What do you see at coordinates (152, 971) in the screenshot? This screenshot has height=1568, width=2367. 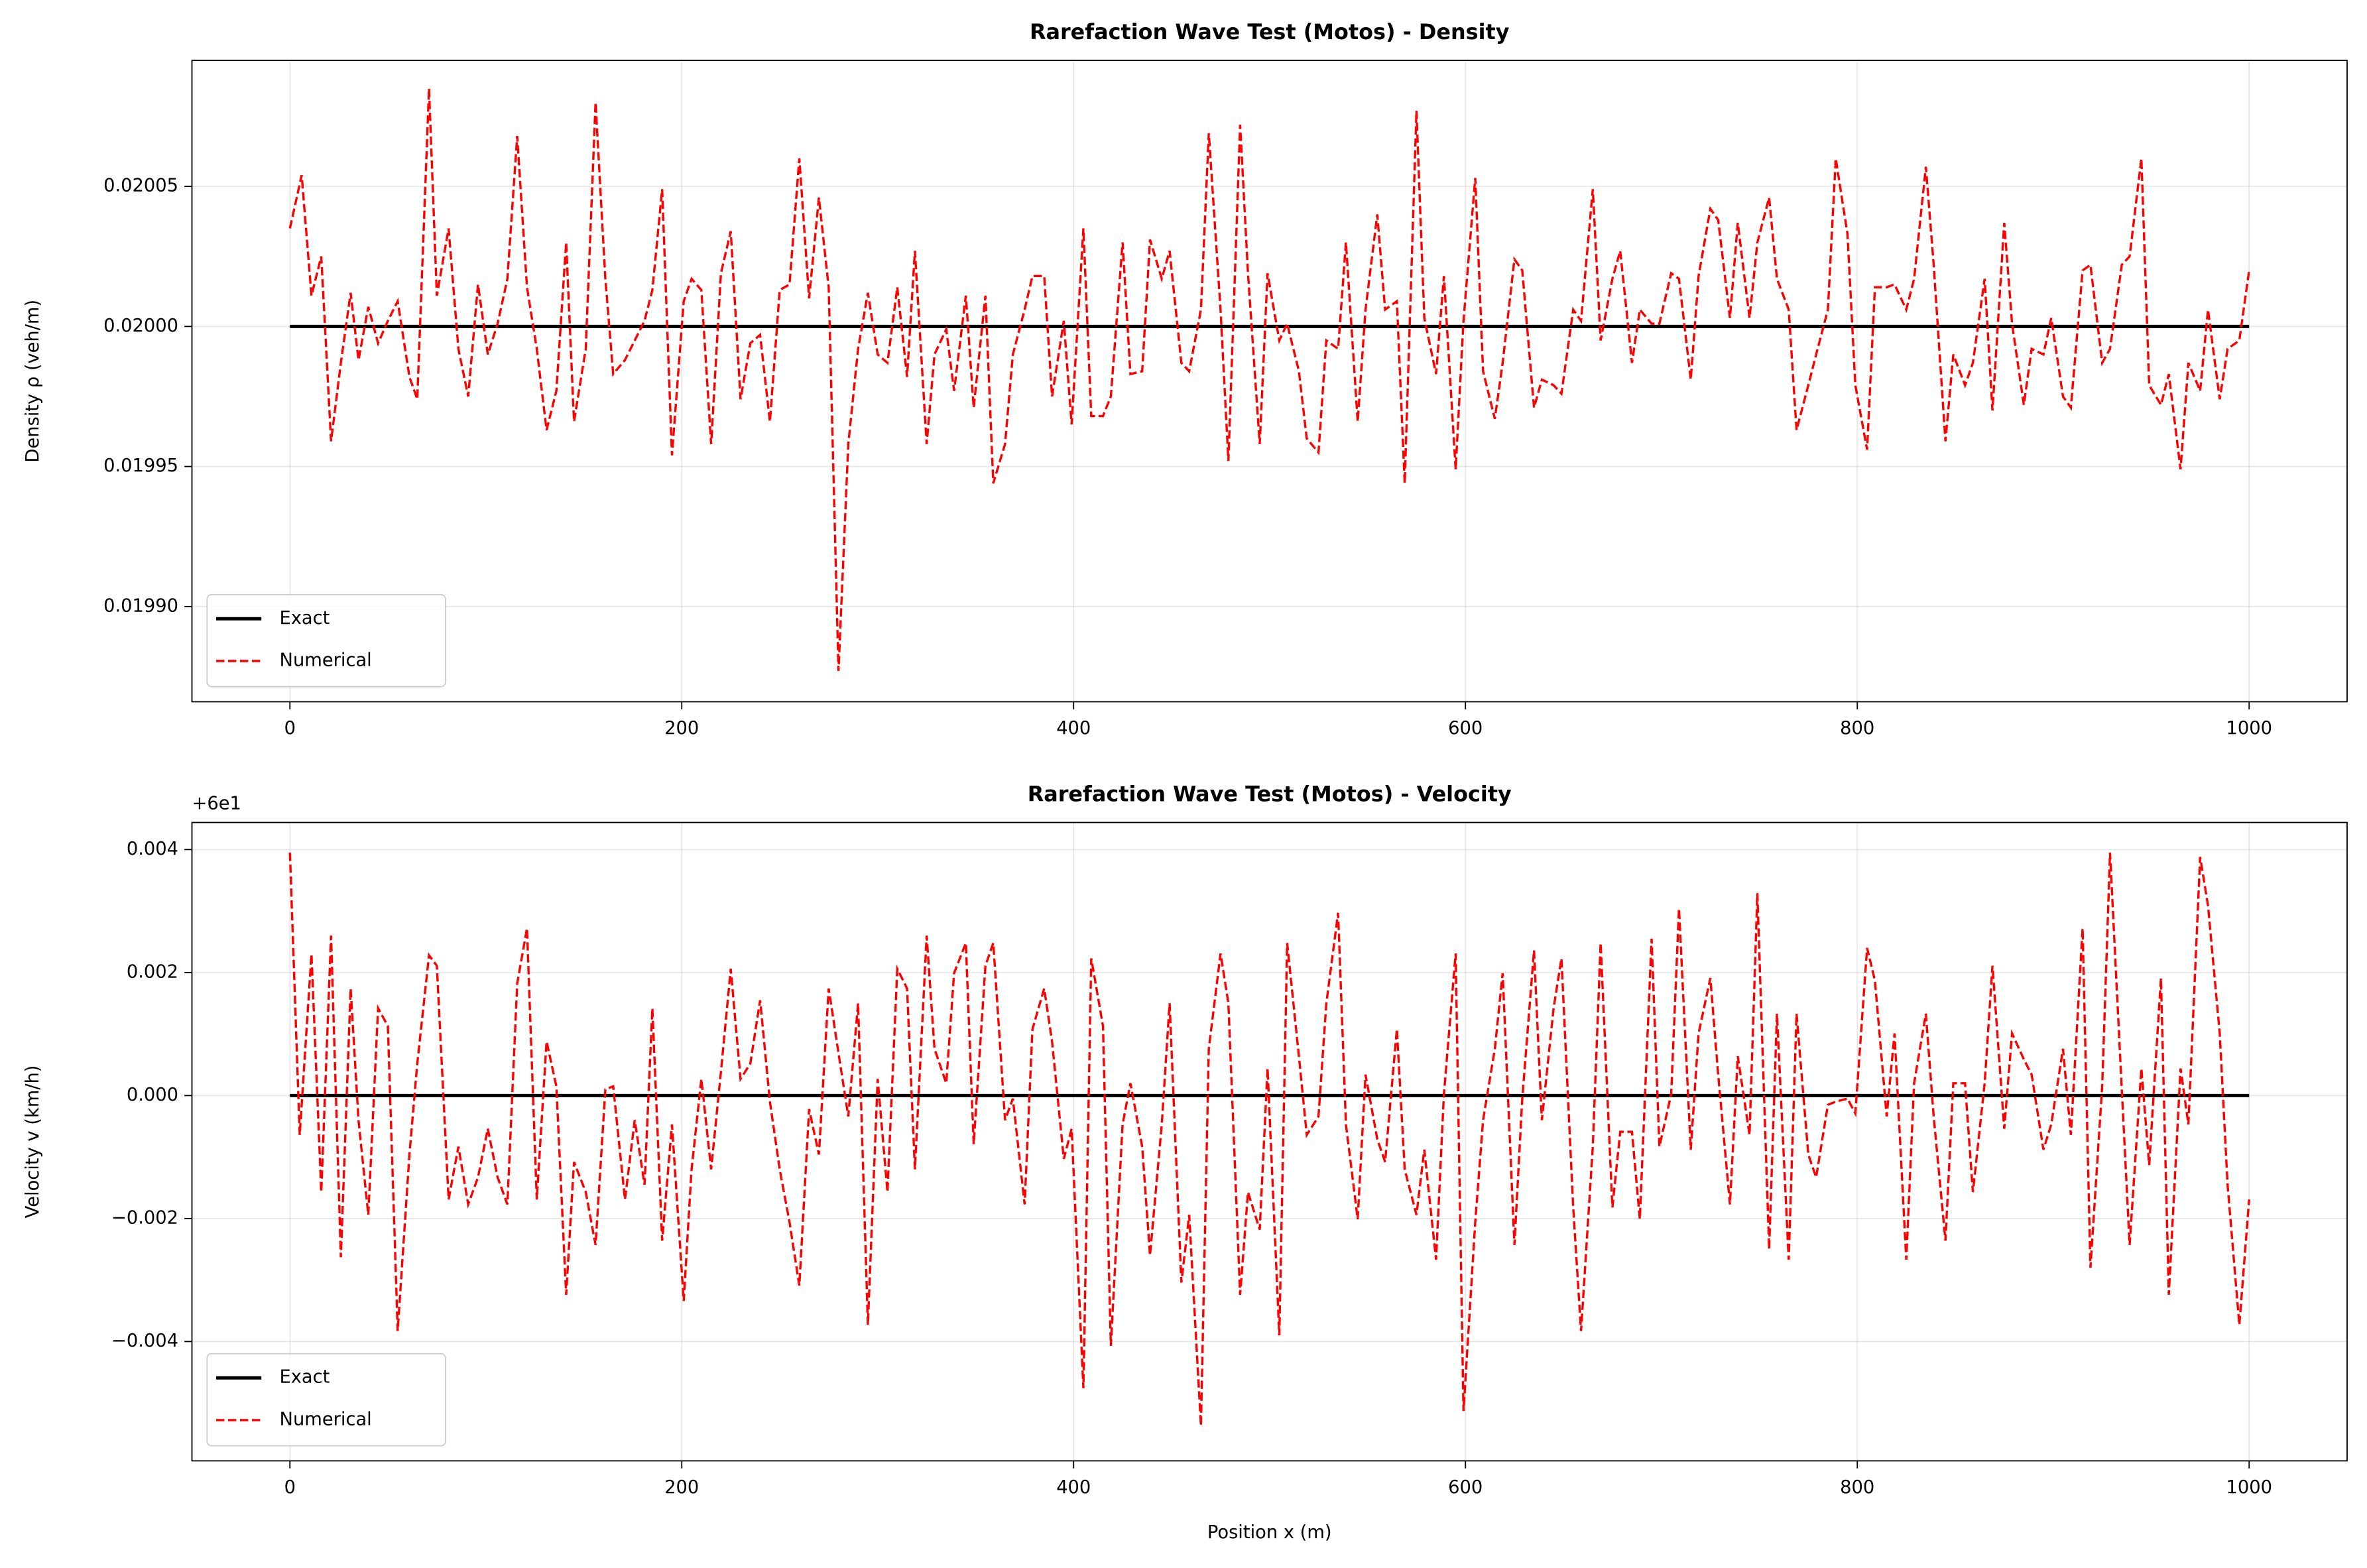 I see `y-tick-label: 0.002` at bounding box center [152, 971].